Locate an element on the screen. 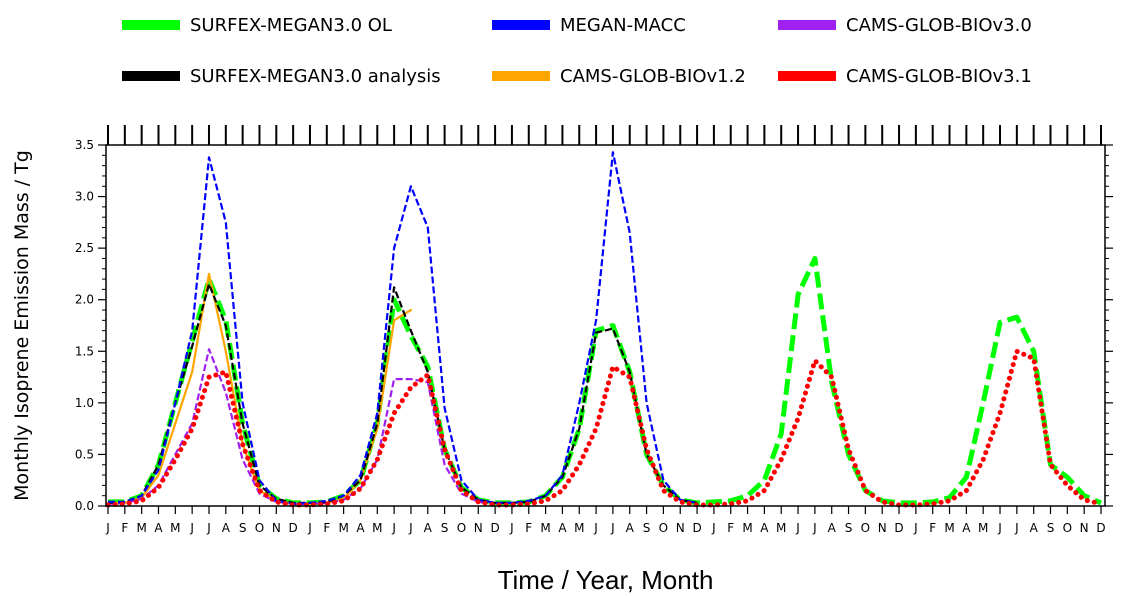  legend-label-surfex-megan3-0-analysis: SURFEX-MEGAN3.0 analysis is located at coordinates (315, 76).